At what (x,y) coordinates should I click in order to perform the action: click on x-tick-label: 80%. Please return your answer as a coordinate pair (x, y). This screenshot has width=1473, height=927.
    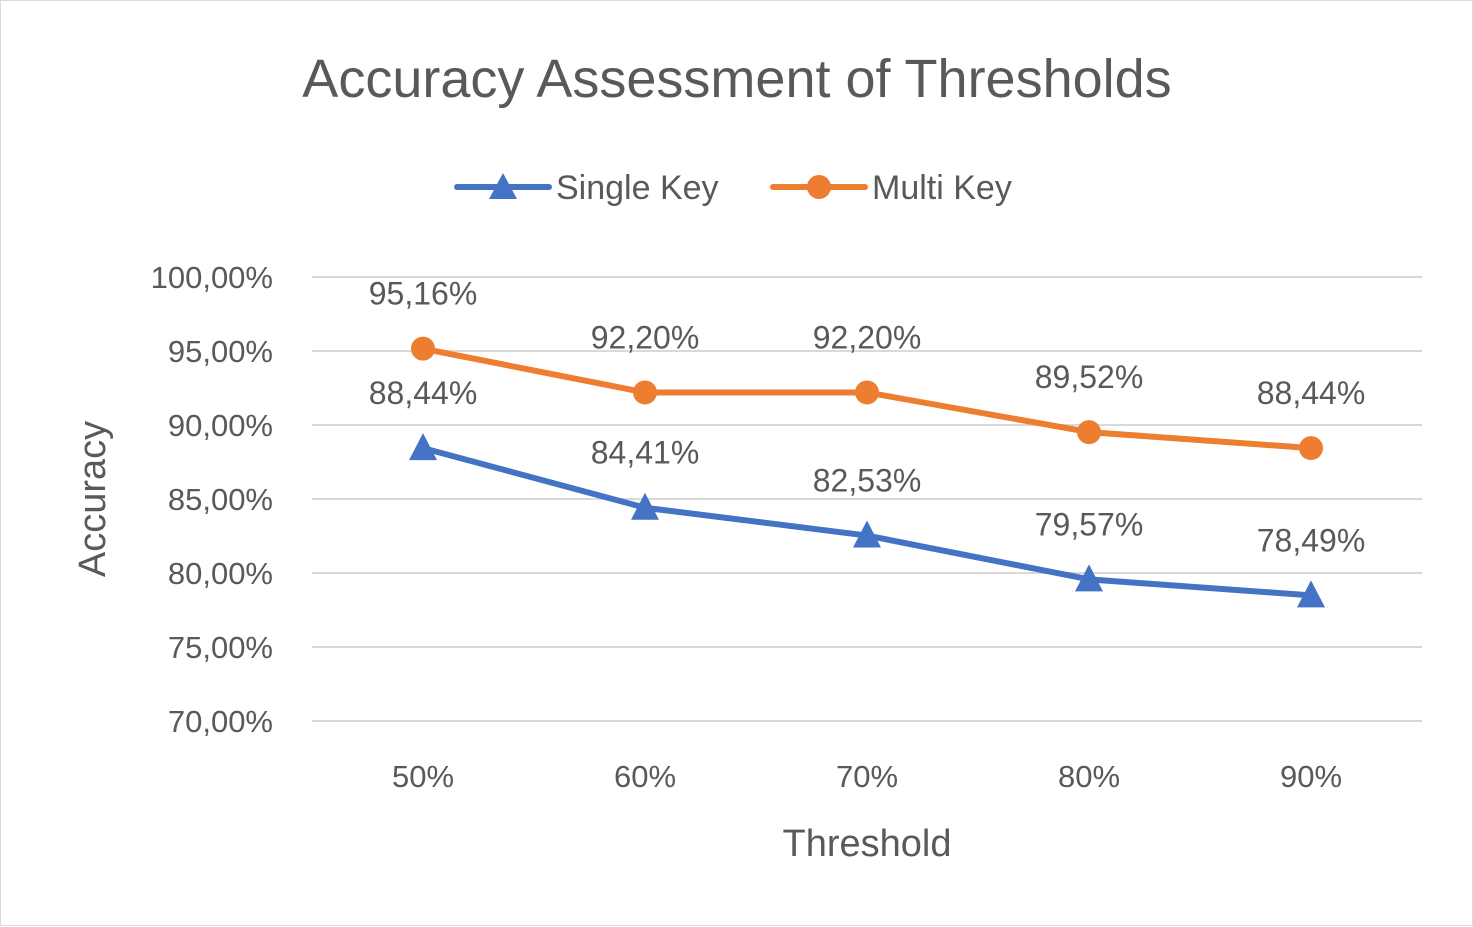
    Looking at the image, I should click on (1089, 776).